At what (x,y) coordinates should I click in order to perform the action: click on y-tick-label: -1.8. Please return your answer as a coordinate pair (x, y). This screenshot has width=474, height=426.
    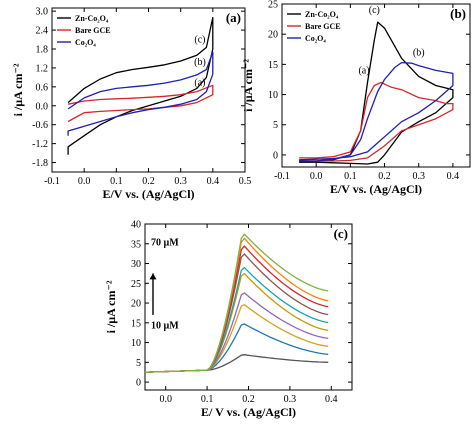
    Looking at the image, I should click on (40, 163).